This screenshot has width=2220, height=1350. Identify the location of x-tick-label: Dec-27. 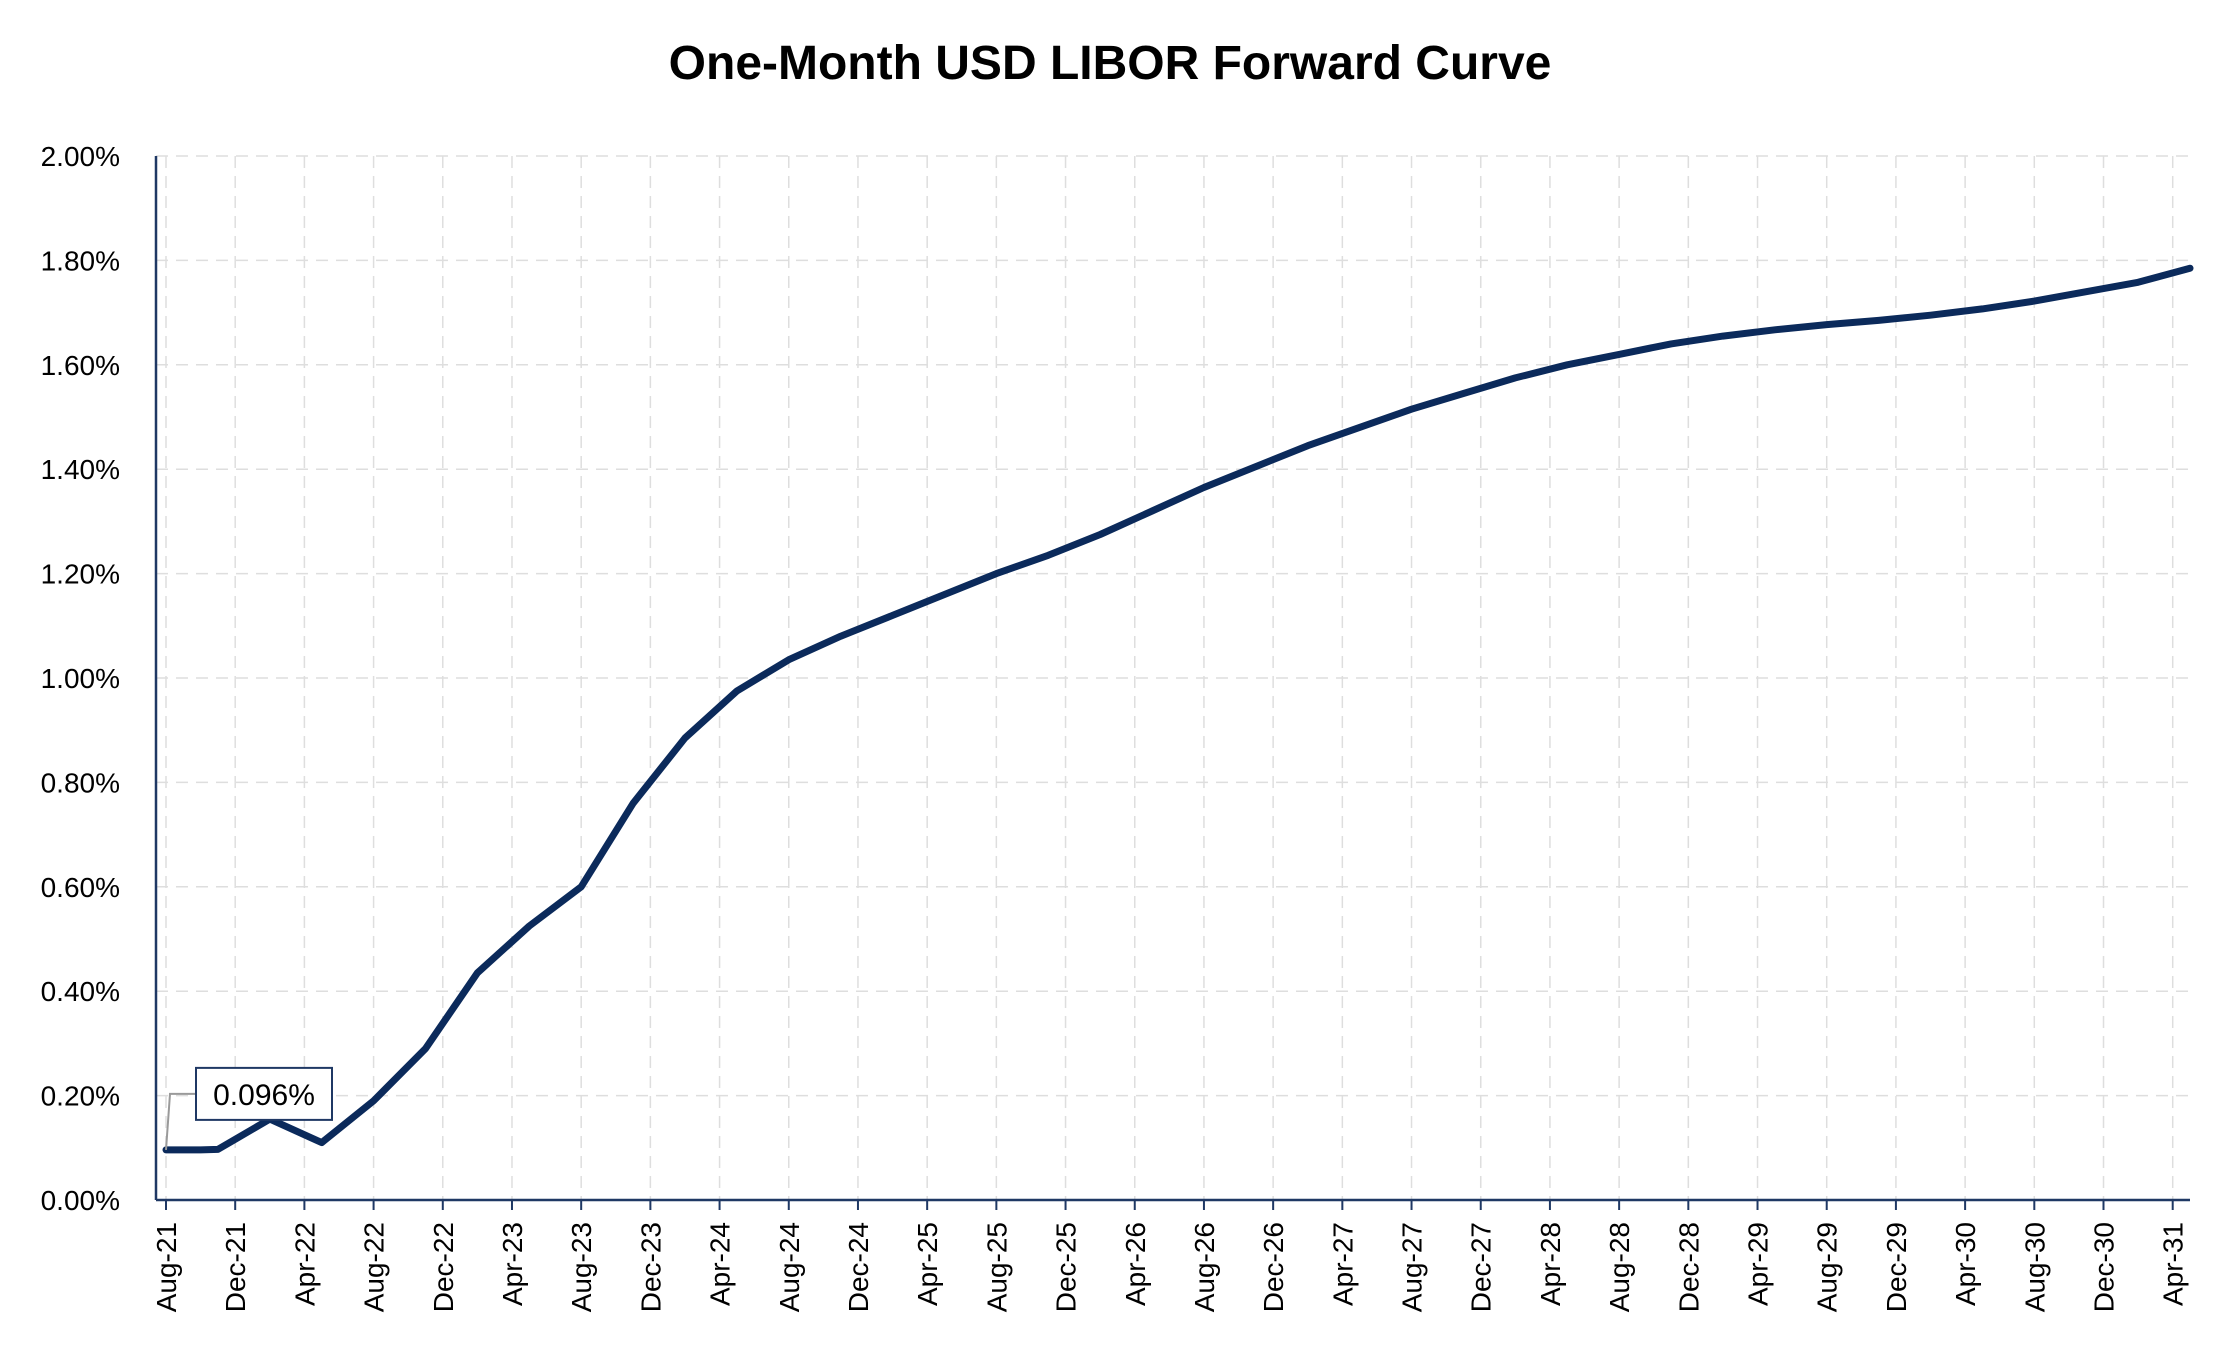
(1481, 1267).